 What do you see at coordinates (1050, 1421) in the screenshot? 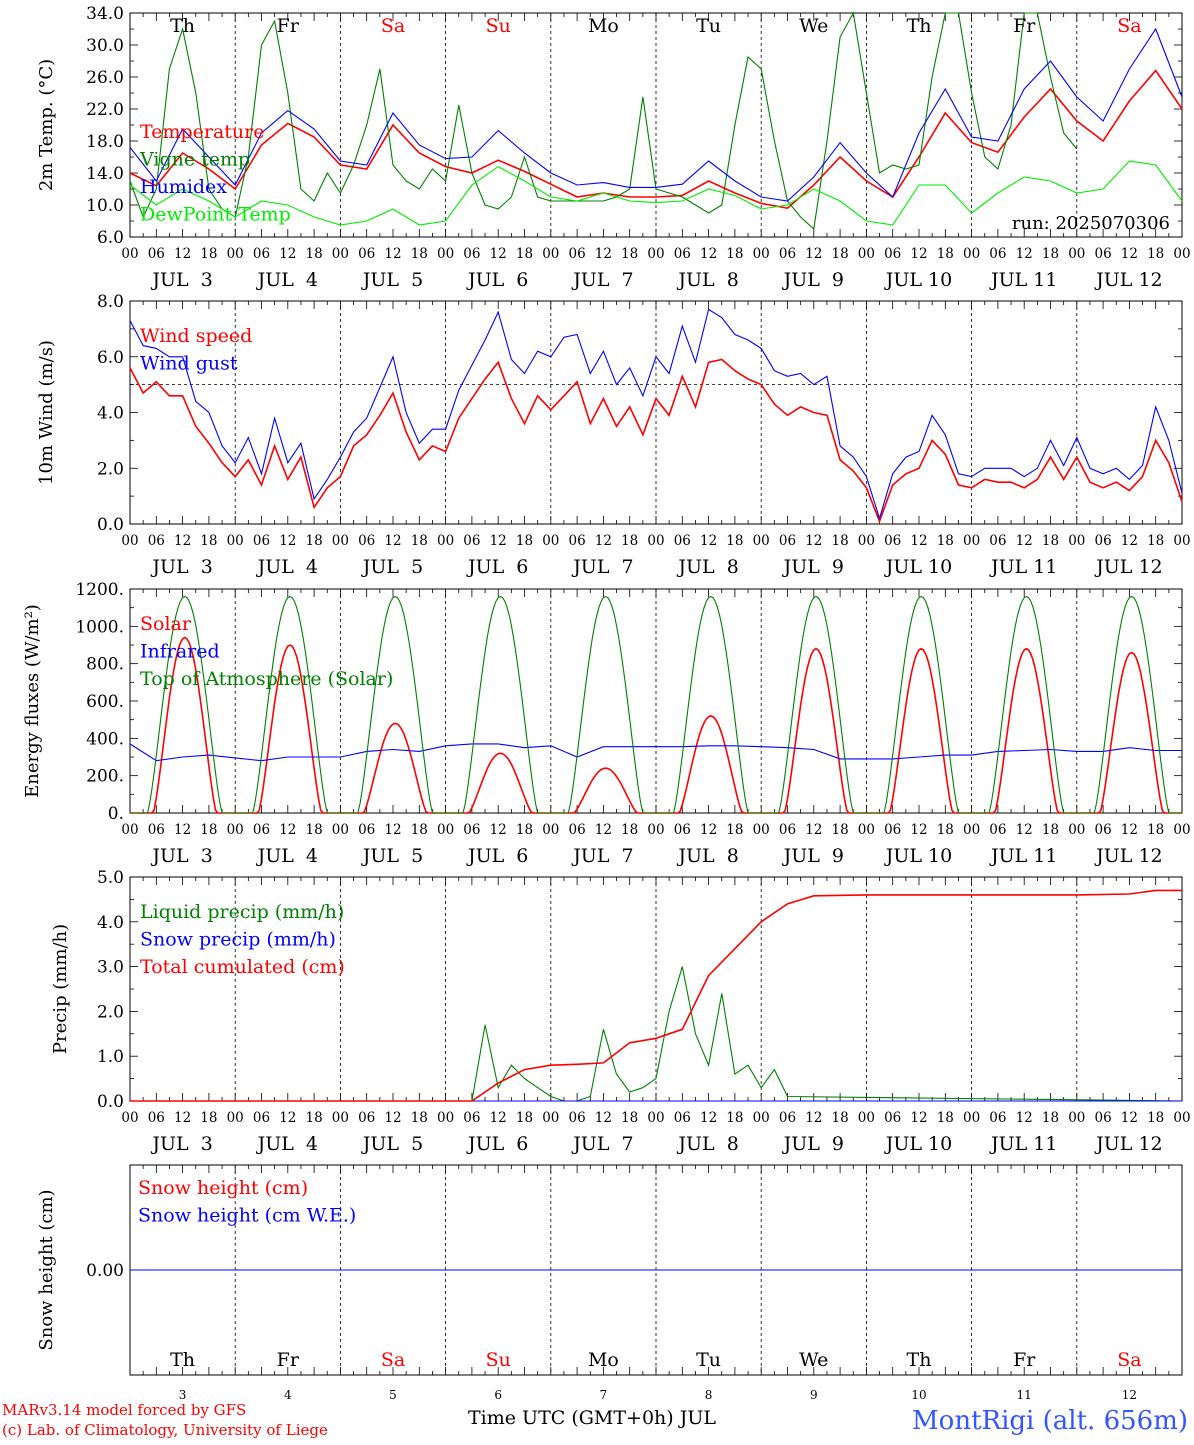
I see `station-name: MontRigi (alt. 656m)` at bounding box center [1050, 1421].